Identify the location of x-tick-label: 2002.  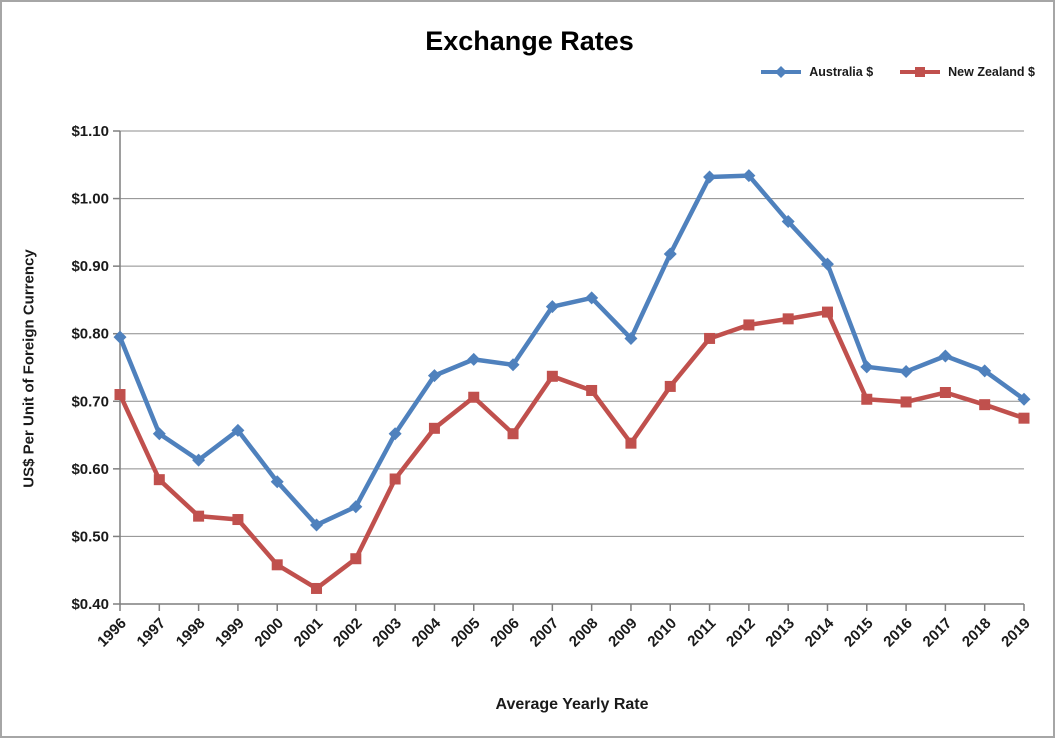
(348, 633).